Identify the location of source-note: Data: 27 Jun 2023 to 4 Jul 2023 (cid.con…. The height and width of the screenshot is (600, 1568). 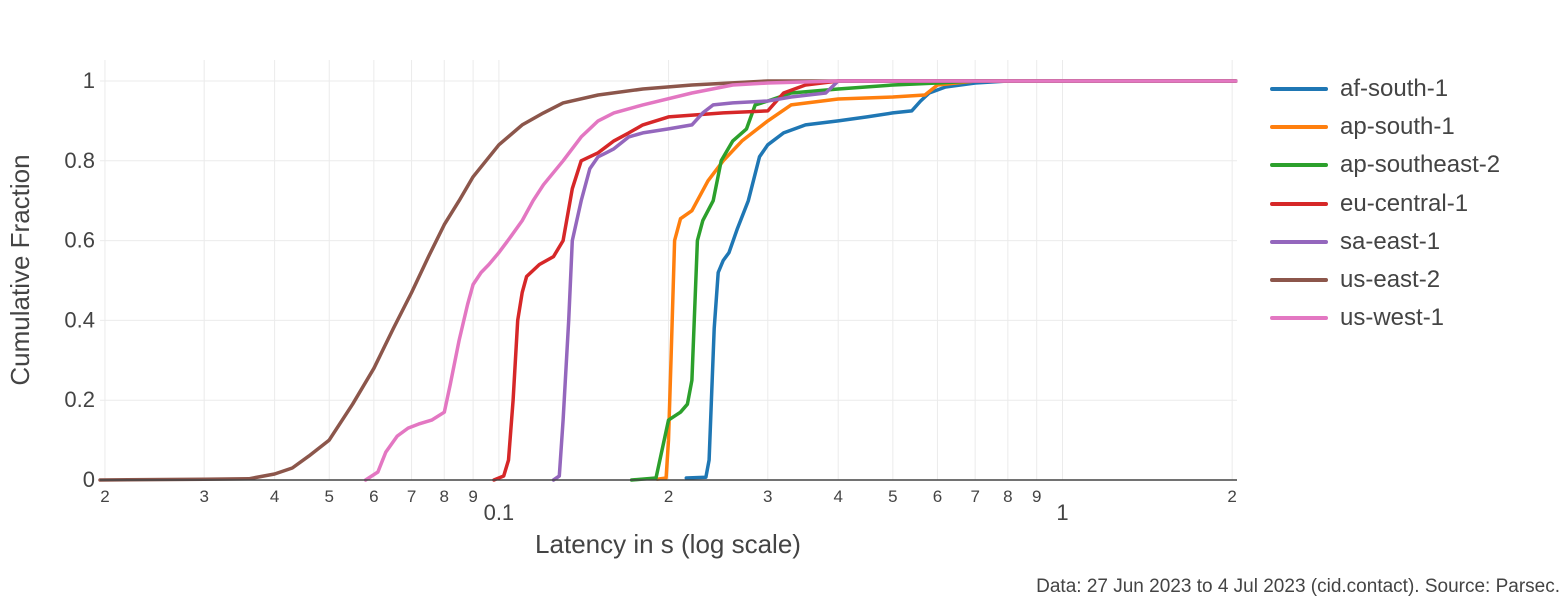
(1298, 586).